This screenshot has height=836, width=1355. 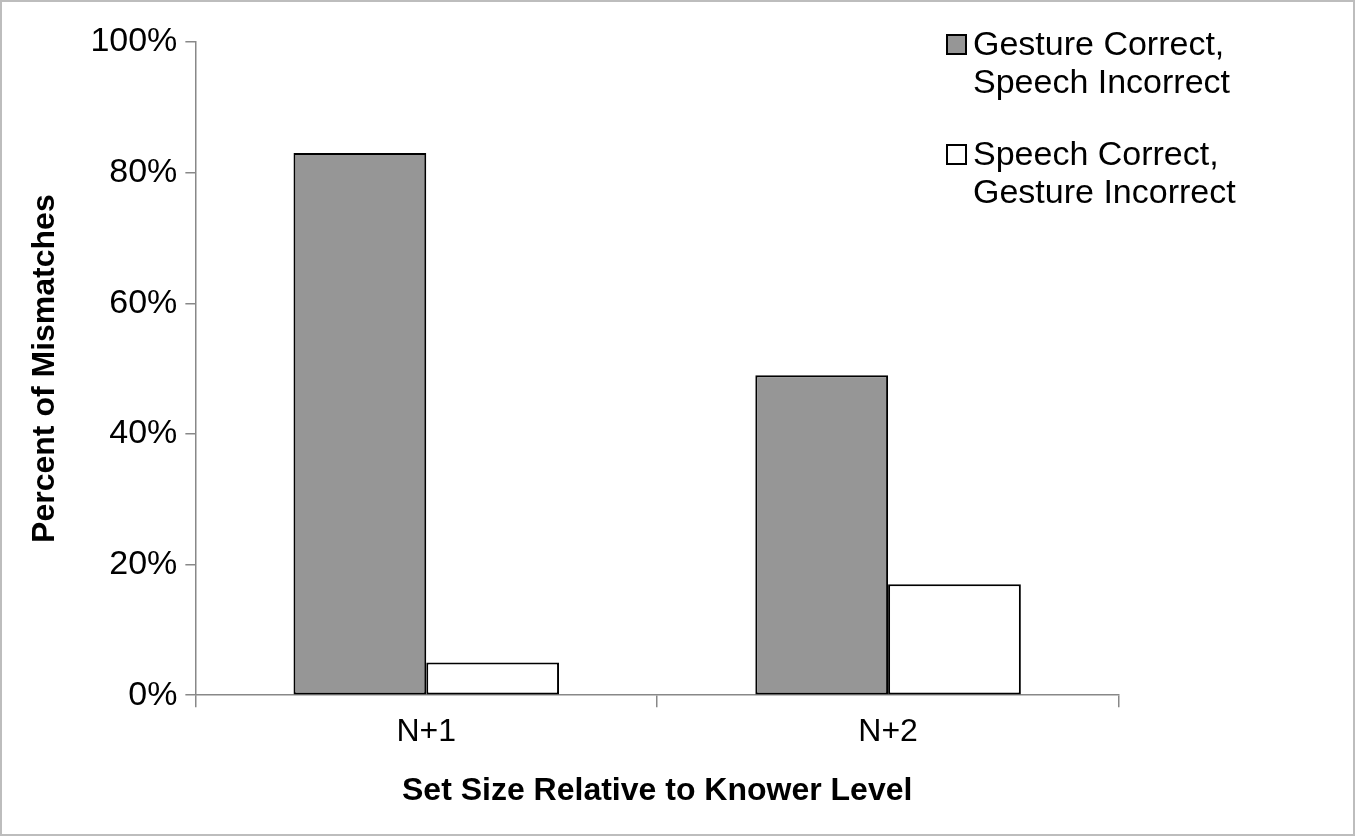 What do you see at coordinates (1102, 62) in the screenshot?
I see `legend-label: Gesture Correct, Speech Incorrect` at bounding box center [1102, 62].